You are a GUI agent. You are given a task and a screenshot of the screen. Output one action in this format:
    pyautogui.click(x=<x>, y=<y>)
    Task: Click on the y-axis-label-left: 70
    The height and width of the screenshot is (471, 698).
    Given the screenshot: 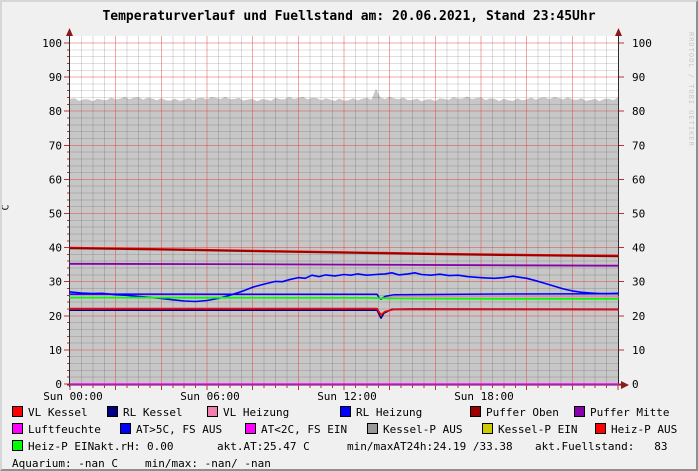 What is the action you would take?
    pyautogui.click(x=55, y=145)
    